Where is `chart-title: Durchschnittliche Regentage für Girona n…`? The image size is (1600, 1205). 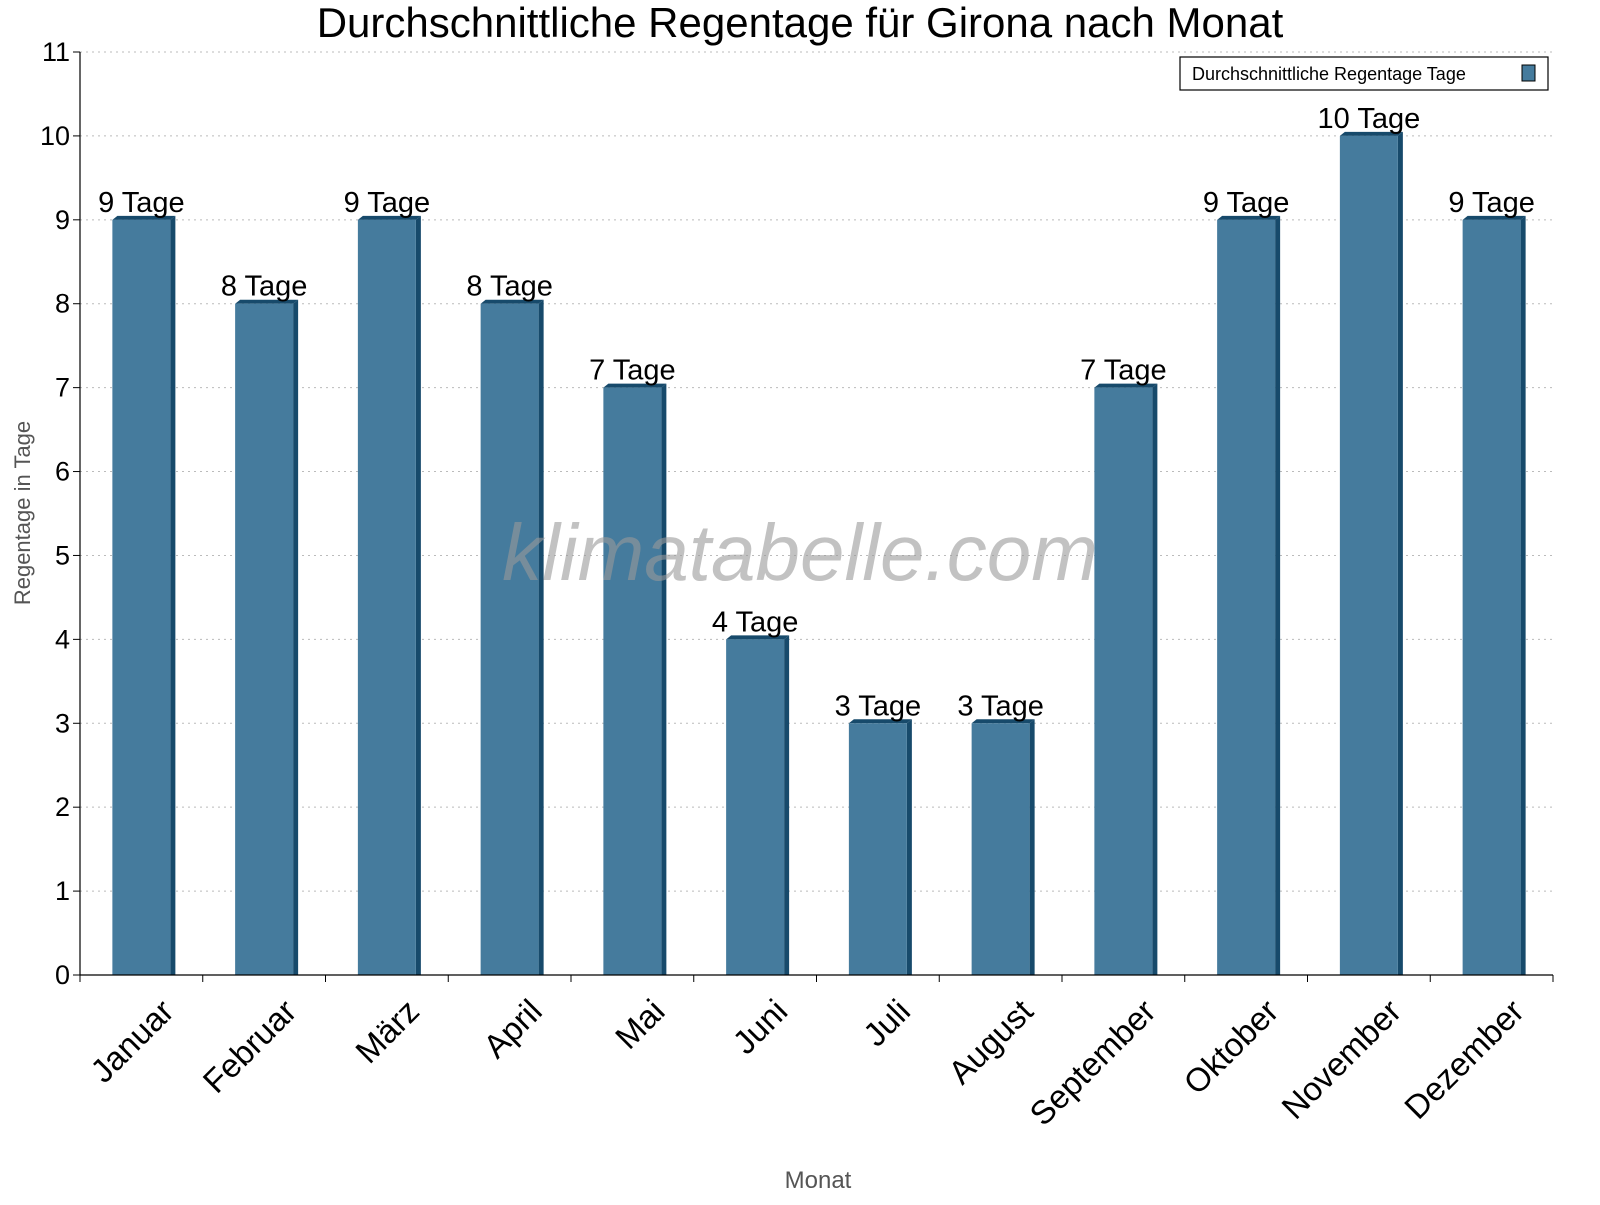
chart-title: Durchschnittliche Regentage für Girona n… is located at coordinates (800, 23).